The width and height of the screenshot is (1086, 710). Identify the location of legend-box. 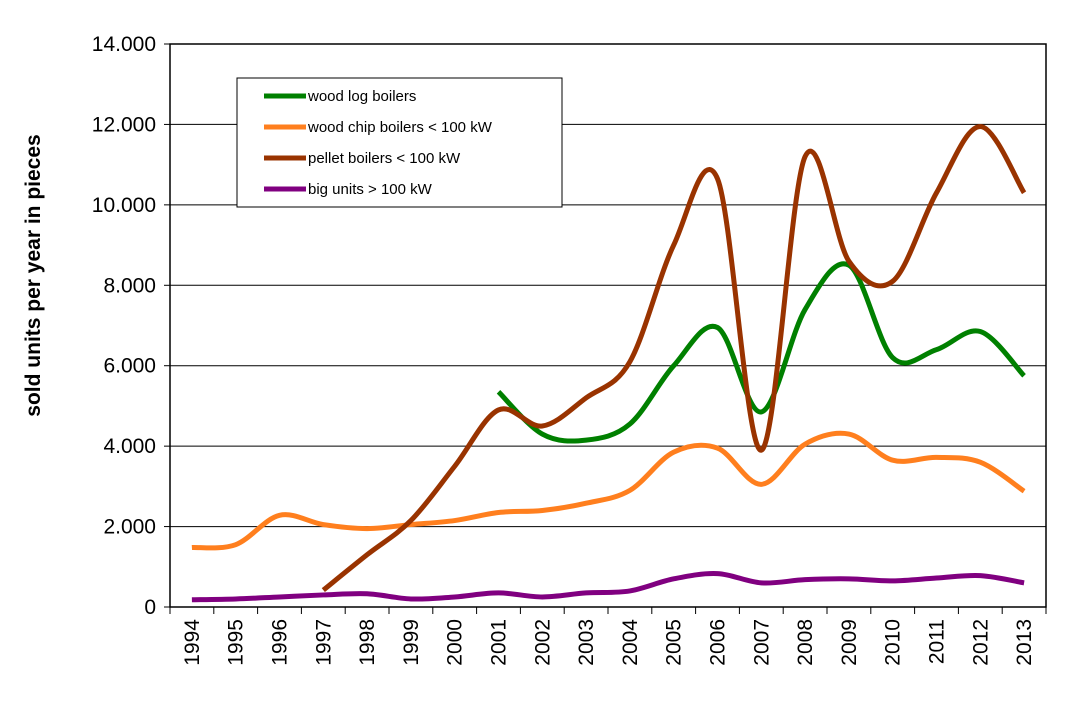
(399, 142).